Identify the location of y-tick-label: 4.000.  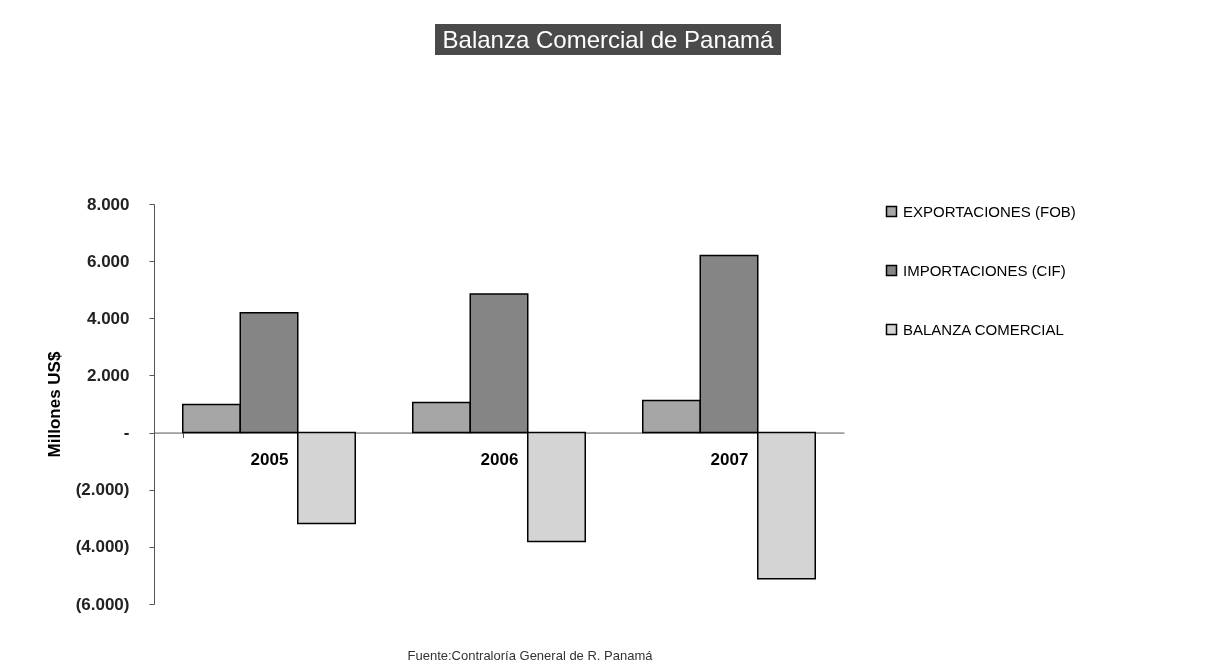
(108, 318).